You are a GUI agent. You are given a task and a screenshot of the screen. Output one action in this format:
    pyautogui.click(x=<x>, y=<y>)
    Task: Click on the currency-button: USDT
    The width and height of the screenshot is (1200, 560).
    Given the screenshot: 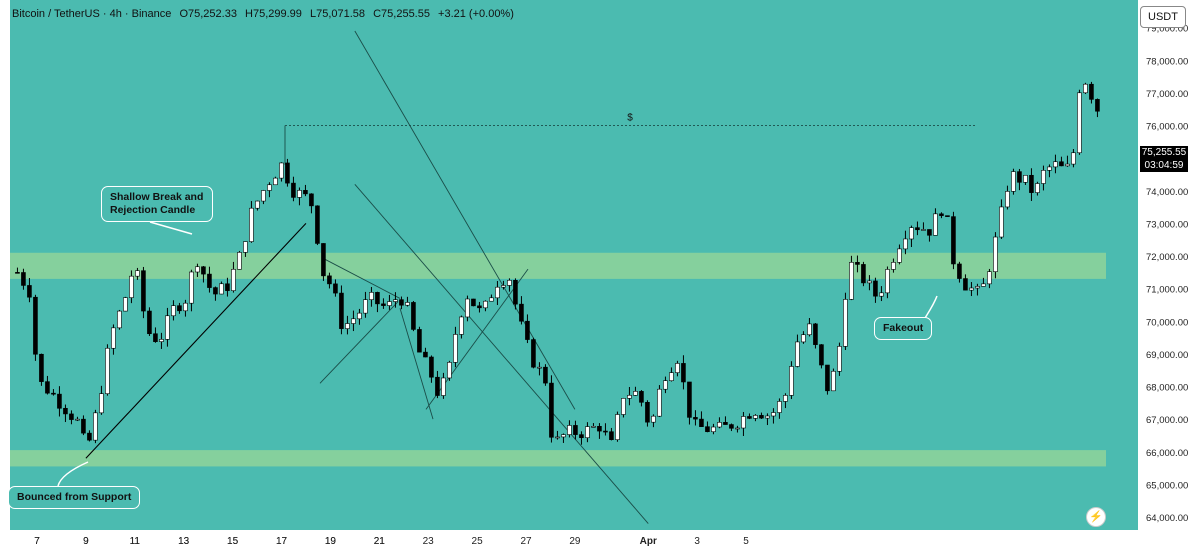 What is the action you would take?
    pyautogui.click(x=1163, y=17)
    